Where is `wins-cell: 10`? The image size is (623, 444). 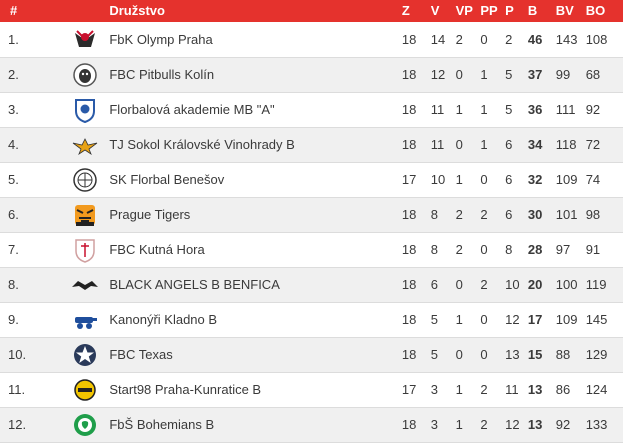 wins-cell: 10 is located at coordinates (438, 179).